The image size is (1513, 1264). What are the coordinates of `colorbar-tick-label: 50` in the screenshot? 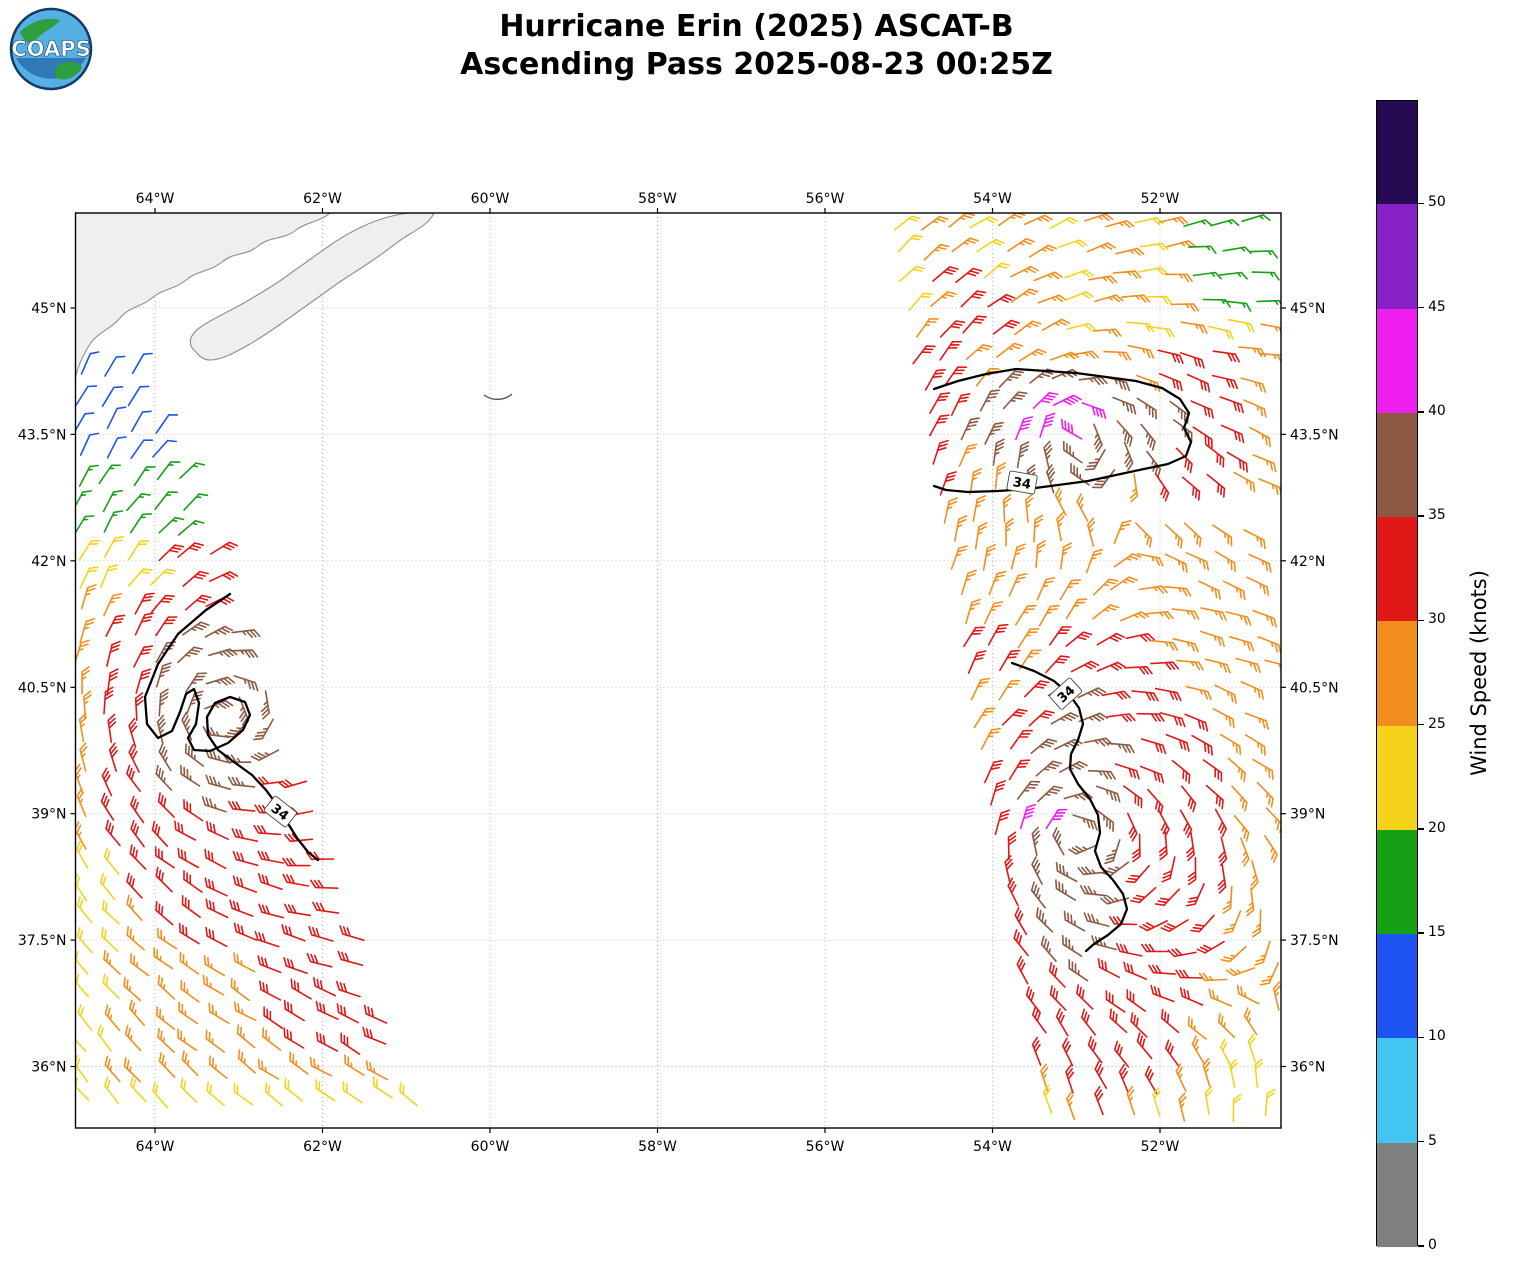 It's located at (1437, 202).